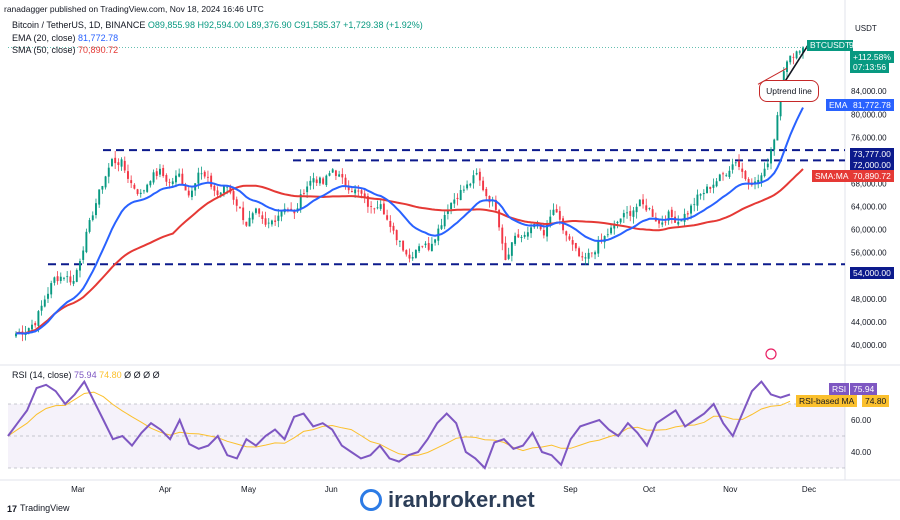 The height and width of the screenshot is (520, 900). Describe the element at coordinates (44, 38) in the screenshot. I see `ema-legend-label: EMA (20, close)` at that location.